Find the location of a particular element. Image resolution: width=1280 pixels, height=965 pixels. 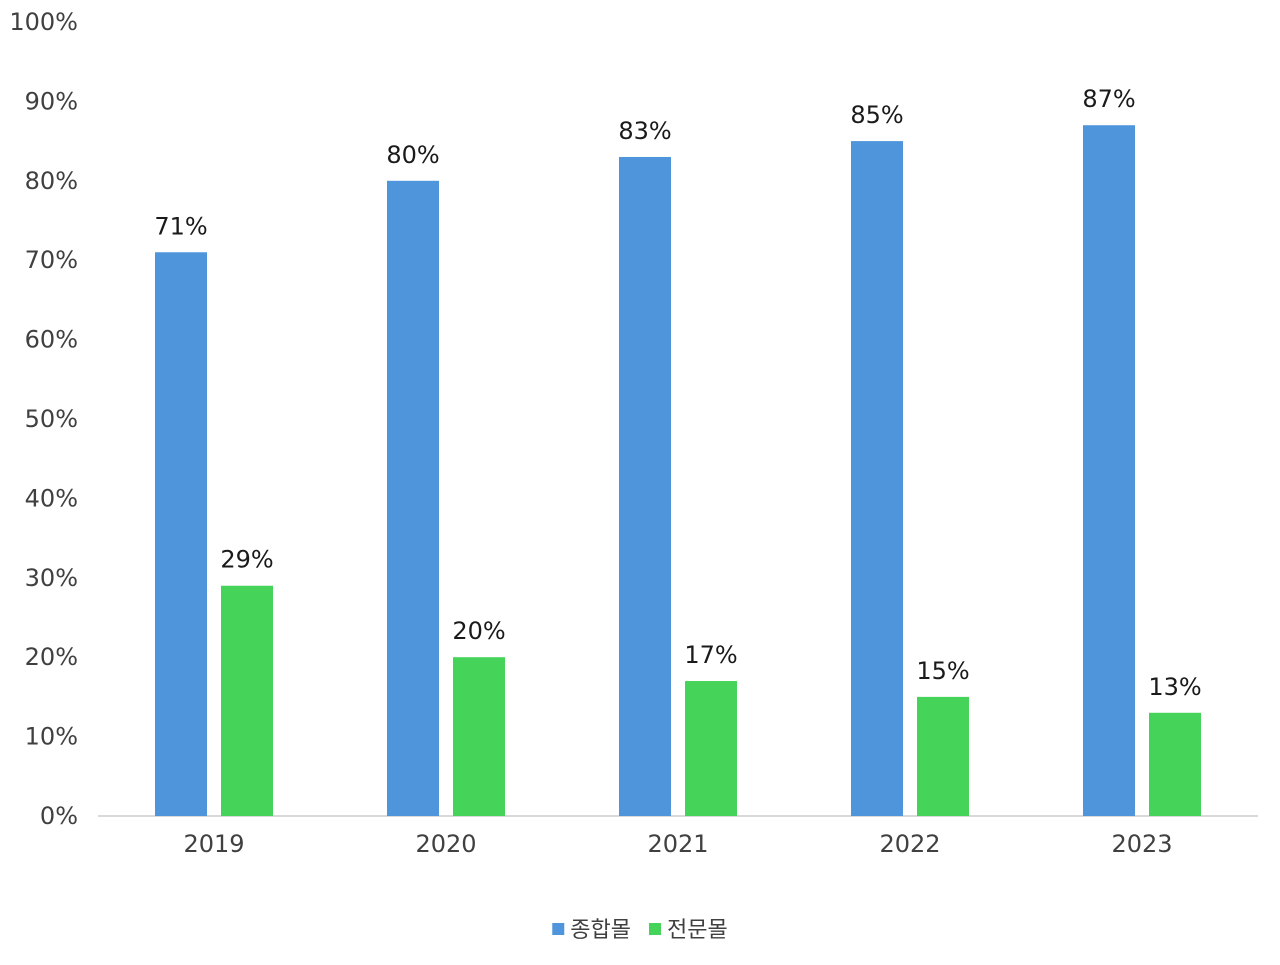

y-tick-label: 20% is located at coordinates (51, 657).